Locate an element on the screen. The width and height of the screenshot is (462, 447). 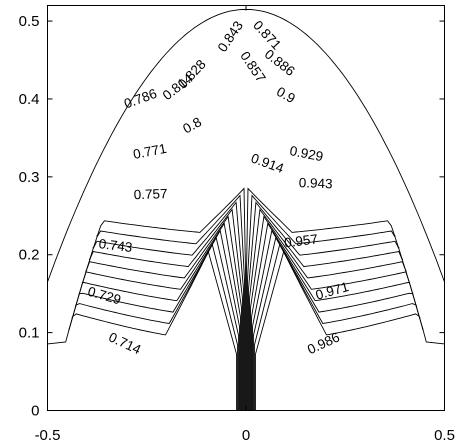
contour-label-0.871: 0.871 is located at coordinates (267, 35).